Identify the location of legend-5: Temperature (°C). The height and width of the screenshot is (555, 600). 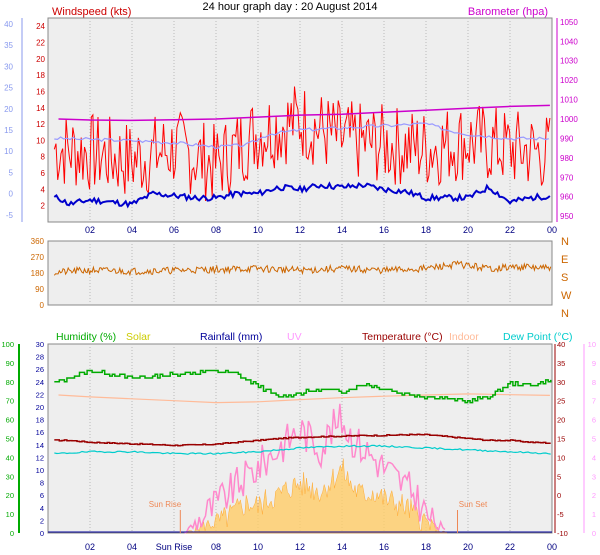
(402, 337).